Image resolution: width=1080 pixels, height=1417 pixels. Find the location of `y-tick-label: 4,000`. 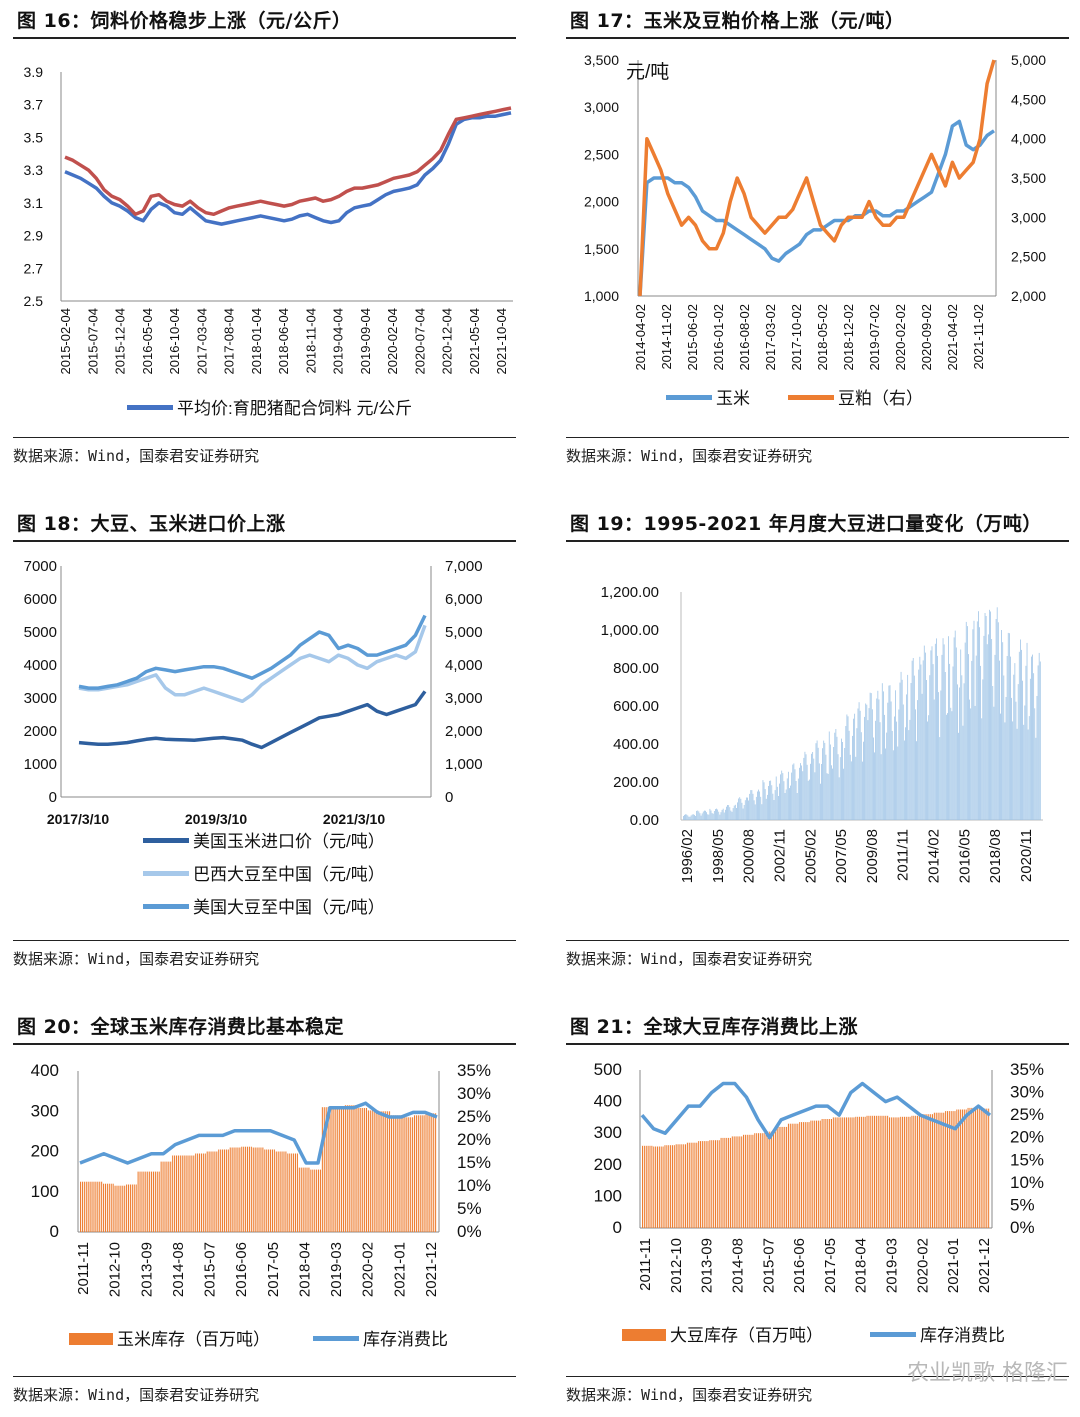

y-tick-label: 4,000 is located at coordinates (1028, 139).